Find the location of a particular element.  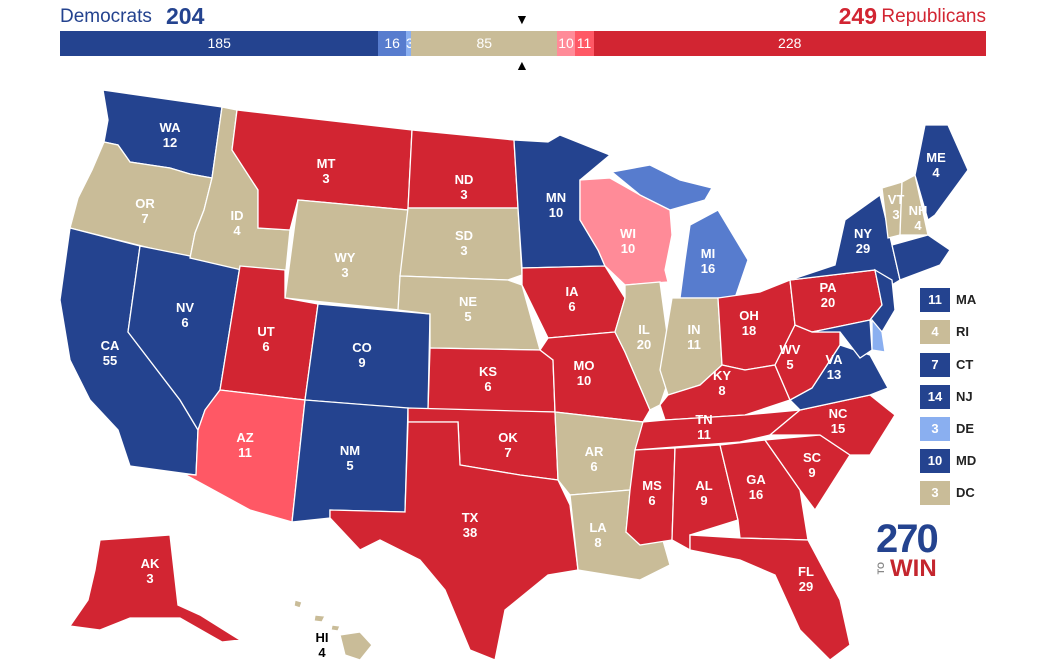

state-ev-VT: 3 is located at coordinates (895, 214).